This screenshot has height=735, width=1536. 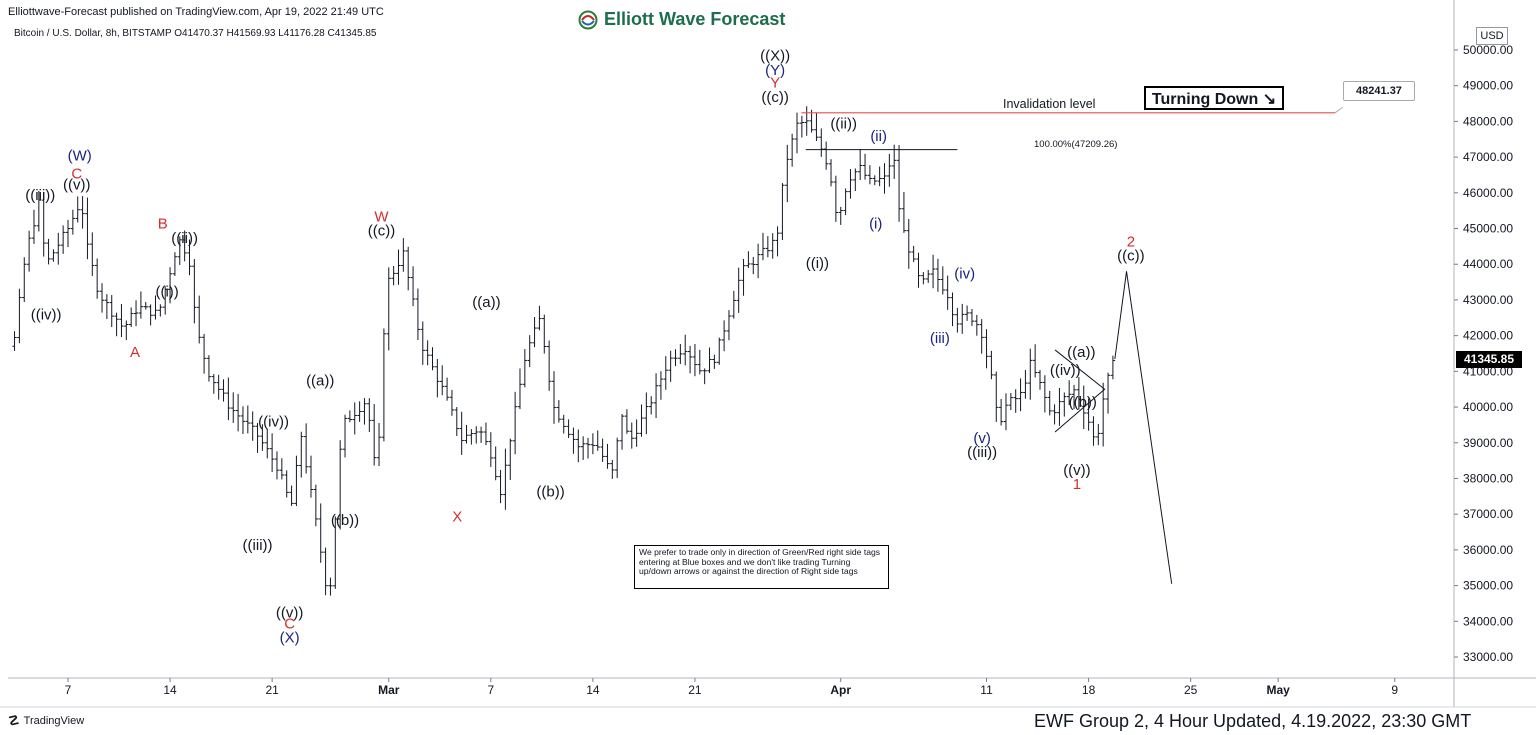 What do you see at coordinates (732, 687) in the screenshot?
I see `time-axis: 7 14 21 Mar 7 14 21 Apr 11 18 25 May 9` at bounding box center [732, 687].